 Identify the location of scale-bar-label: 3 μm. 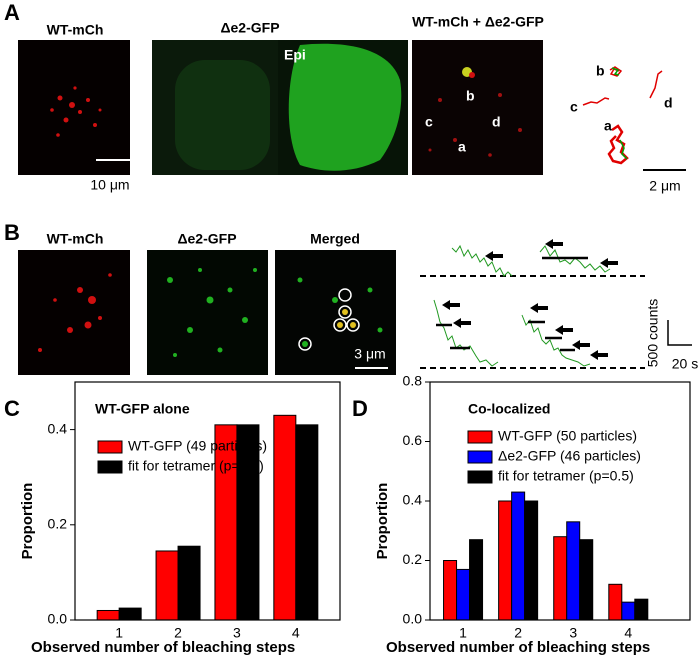
(369, 354).